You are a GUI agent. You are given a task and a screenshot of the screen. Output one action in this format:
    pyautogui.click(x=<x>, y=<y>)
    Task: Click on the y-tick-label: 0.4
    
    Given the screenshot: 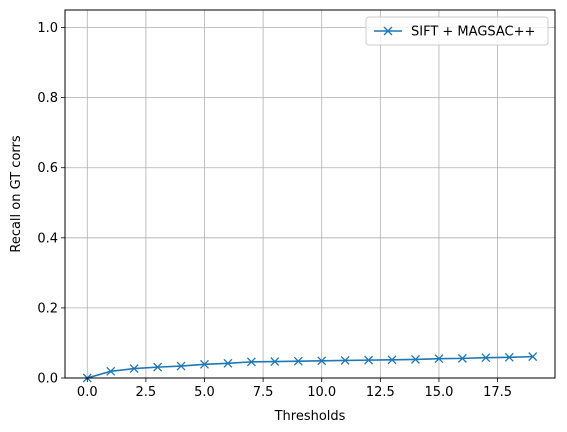 What is the action you would take?
    pyautogui.click(x=47, y=238)
    